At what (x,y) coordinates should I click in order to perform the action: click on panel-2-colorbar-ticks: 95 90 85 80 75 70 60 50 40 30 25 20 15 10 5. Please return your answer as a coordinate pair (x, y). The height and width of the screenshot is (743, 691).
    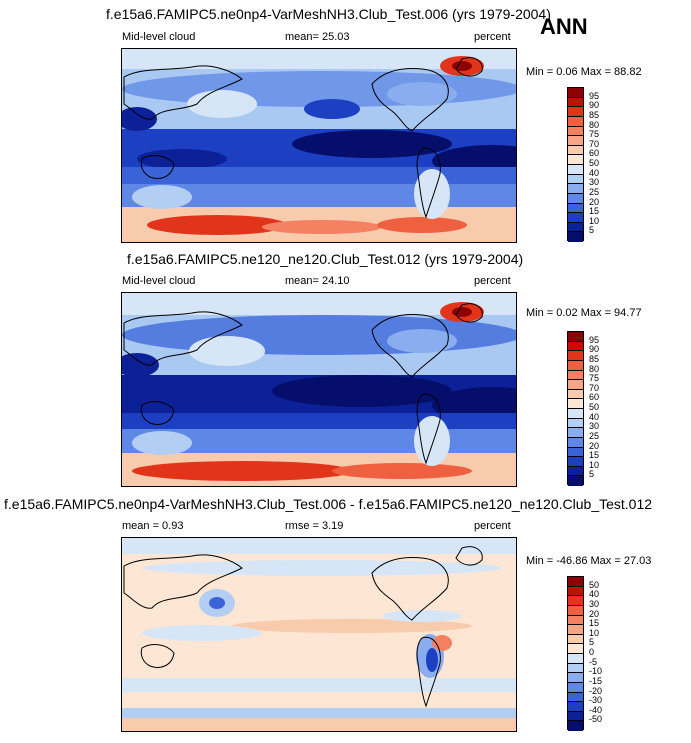
    Looking at the image, I should click on (609, 408).